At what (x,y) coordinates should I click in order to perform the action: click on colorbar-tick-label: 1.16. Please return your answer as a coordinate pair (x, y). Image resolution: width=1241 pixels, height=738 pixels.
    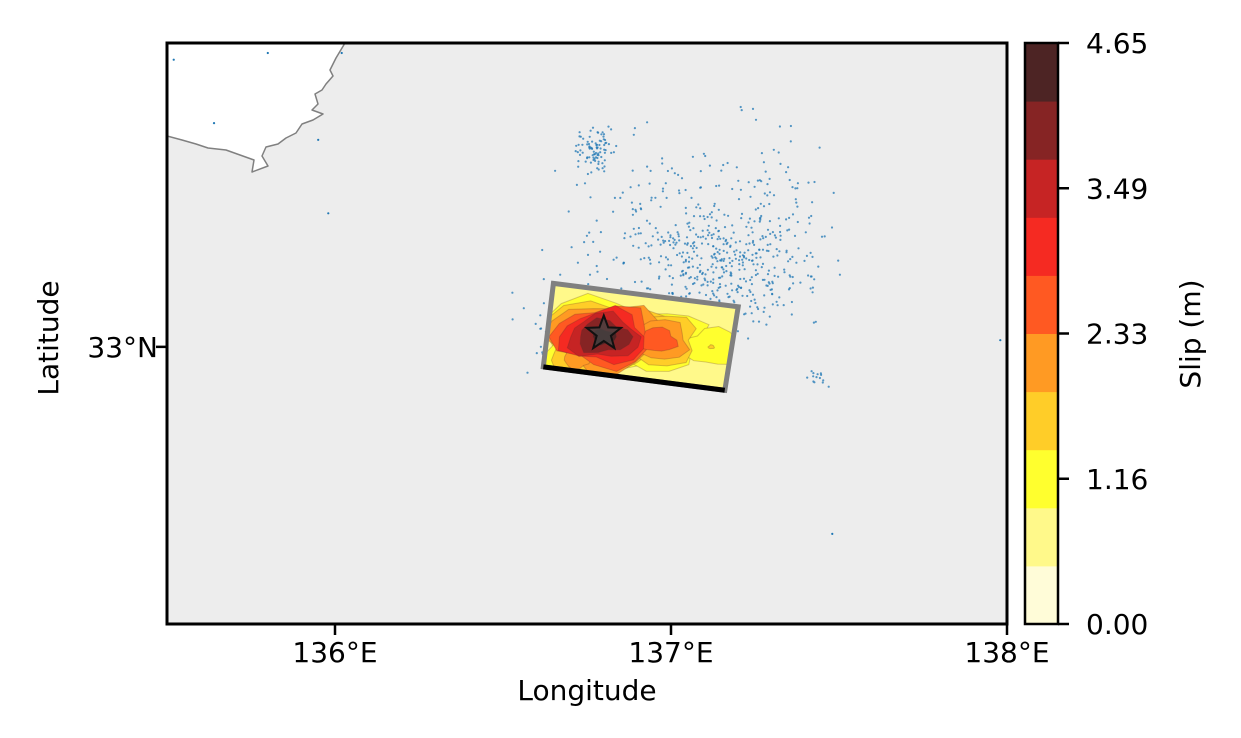
    Looking at the image, I should click on (1117, 479).